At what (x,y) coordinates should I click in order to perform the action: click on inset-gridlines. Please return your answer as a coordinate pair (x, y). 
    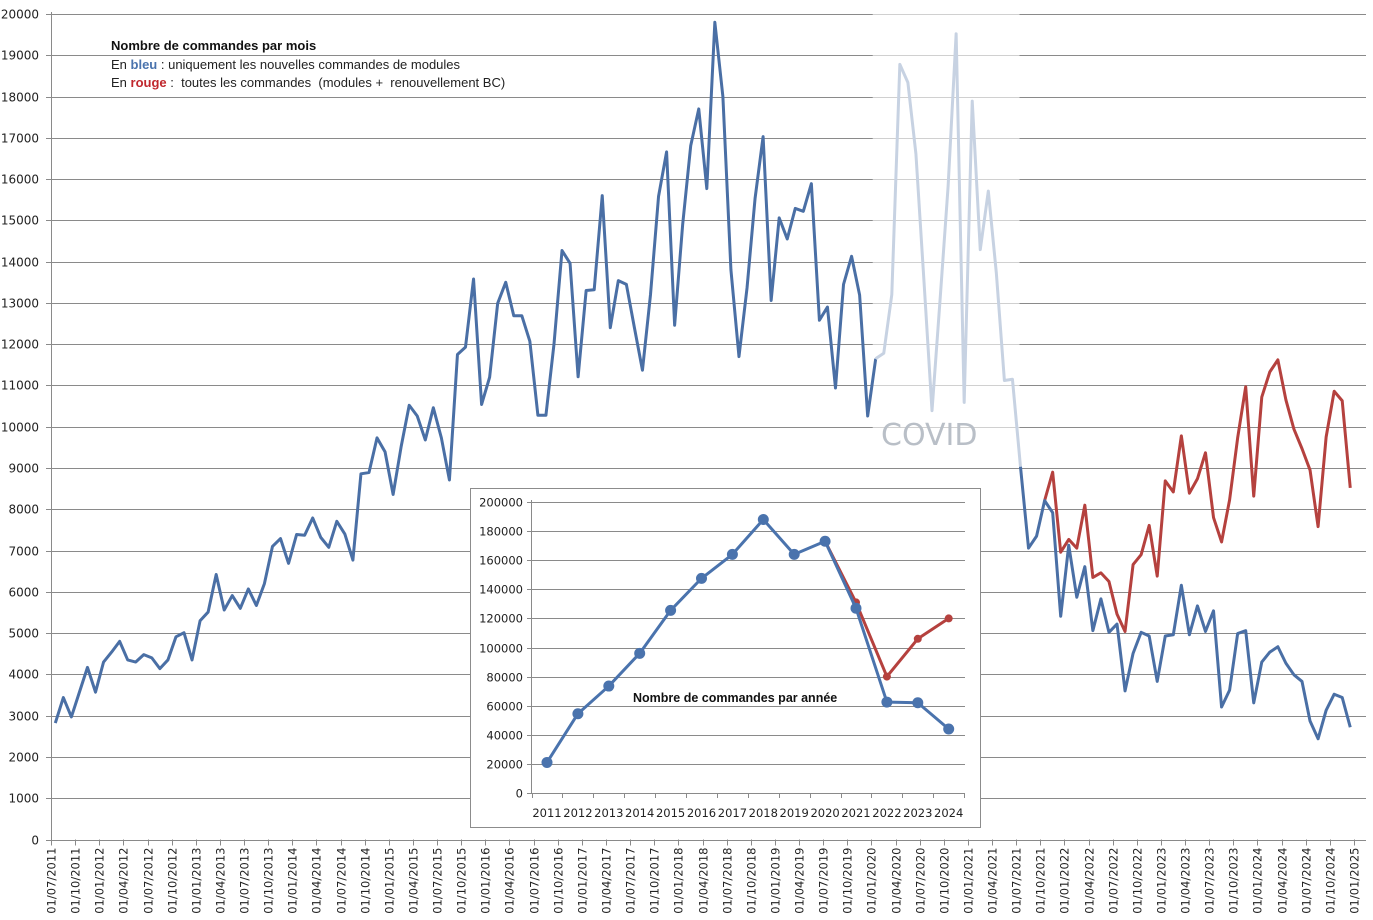
    Looking at the image, I should click on (746, 648).